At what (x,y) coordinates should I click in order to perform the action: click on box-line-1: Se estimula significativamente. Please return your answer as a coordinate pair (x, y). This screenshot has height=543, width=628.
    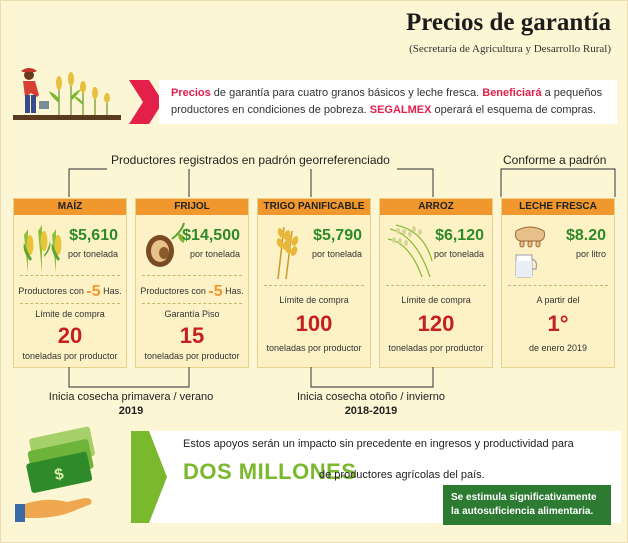
    Looking at the image, I should click on (524, 497).